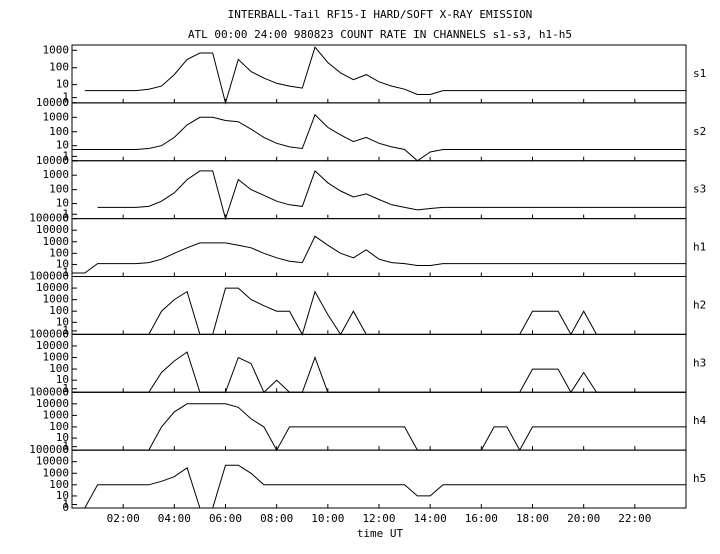  I want to click on x-tick-label: 10:00, so click(327, 518).